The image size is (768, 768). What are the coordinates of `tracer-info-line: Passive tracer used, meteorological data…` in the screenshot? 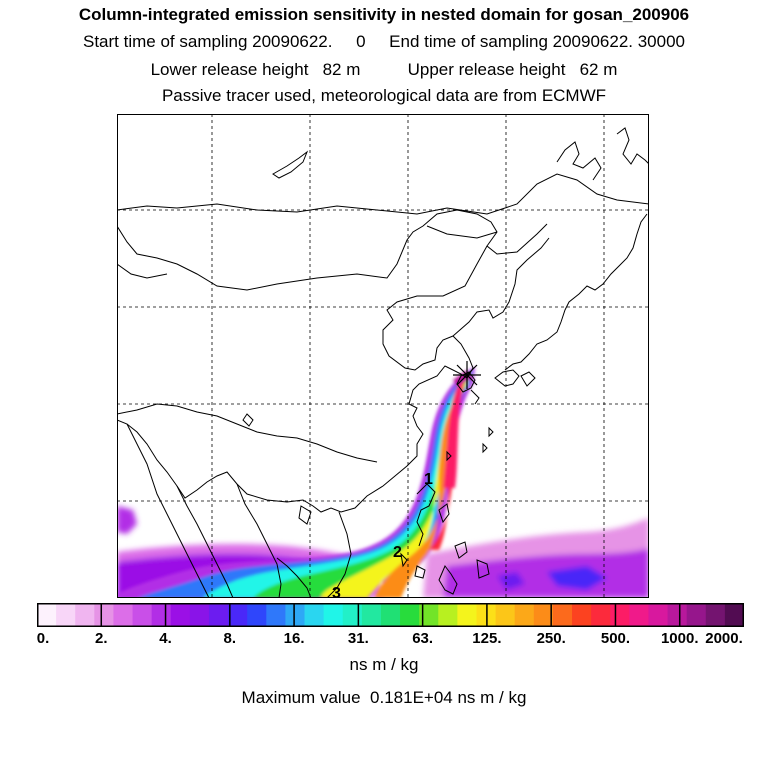 It's located at (384, 95).